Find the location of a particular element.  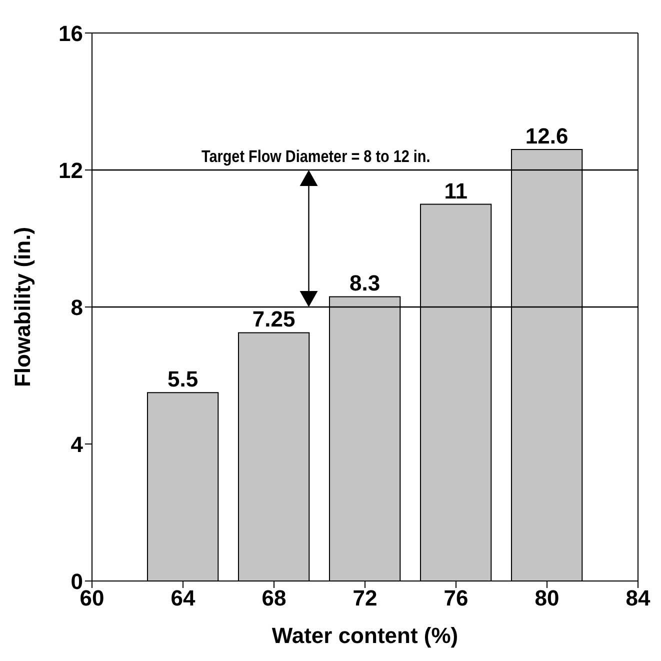

x-axis-title: Water content (%) is located at coordinates (365, 635).